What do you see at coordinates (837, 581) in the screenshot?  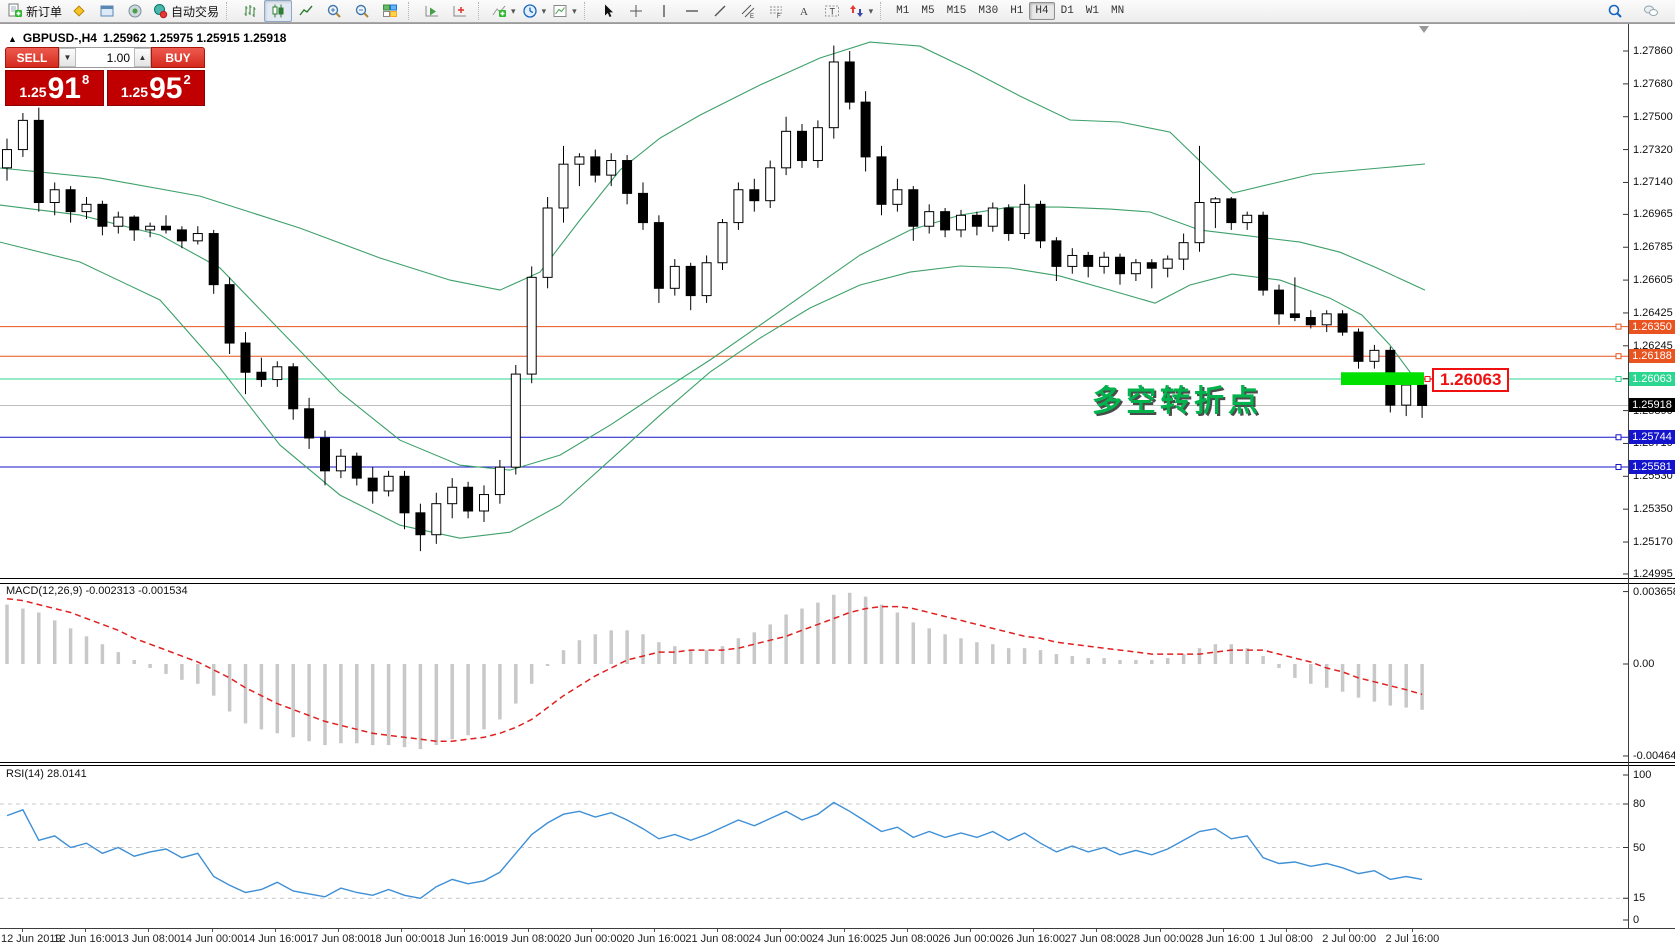 I see `panel-divider-main-macd` at bounding box center [837, 581].